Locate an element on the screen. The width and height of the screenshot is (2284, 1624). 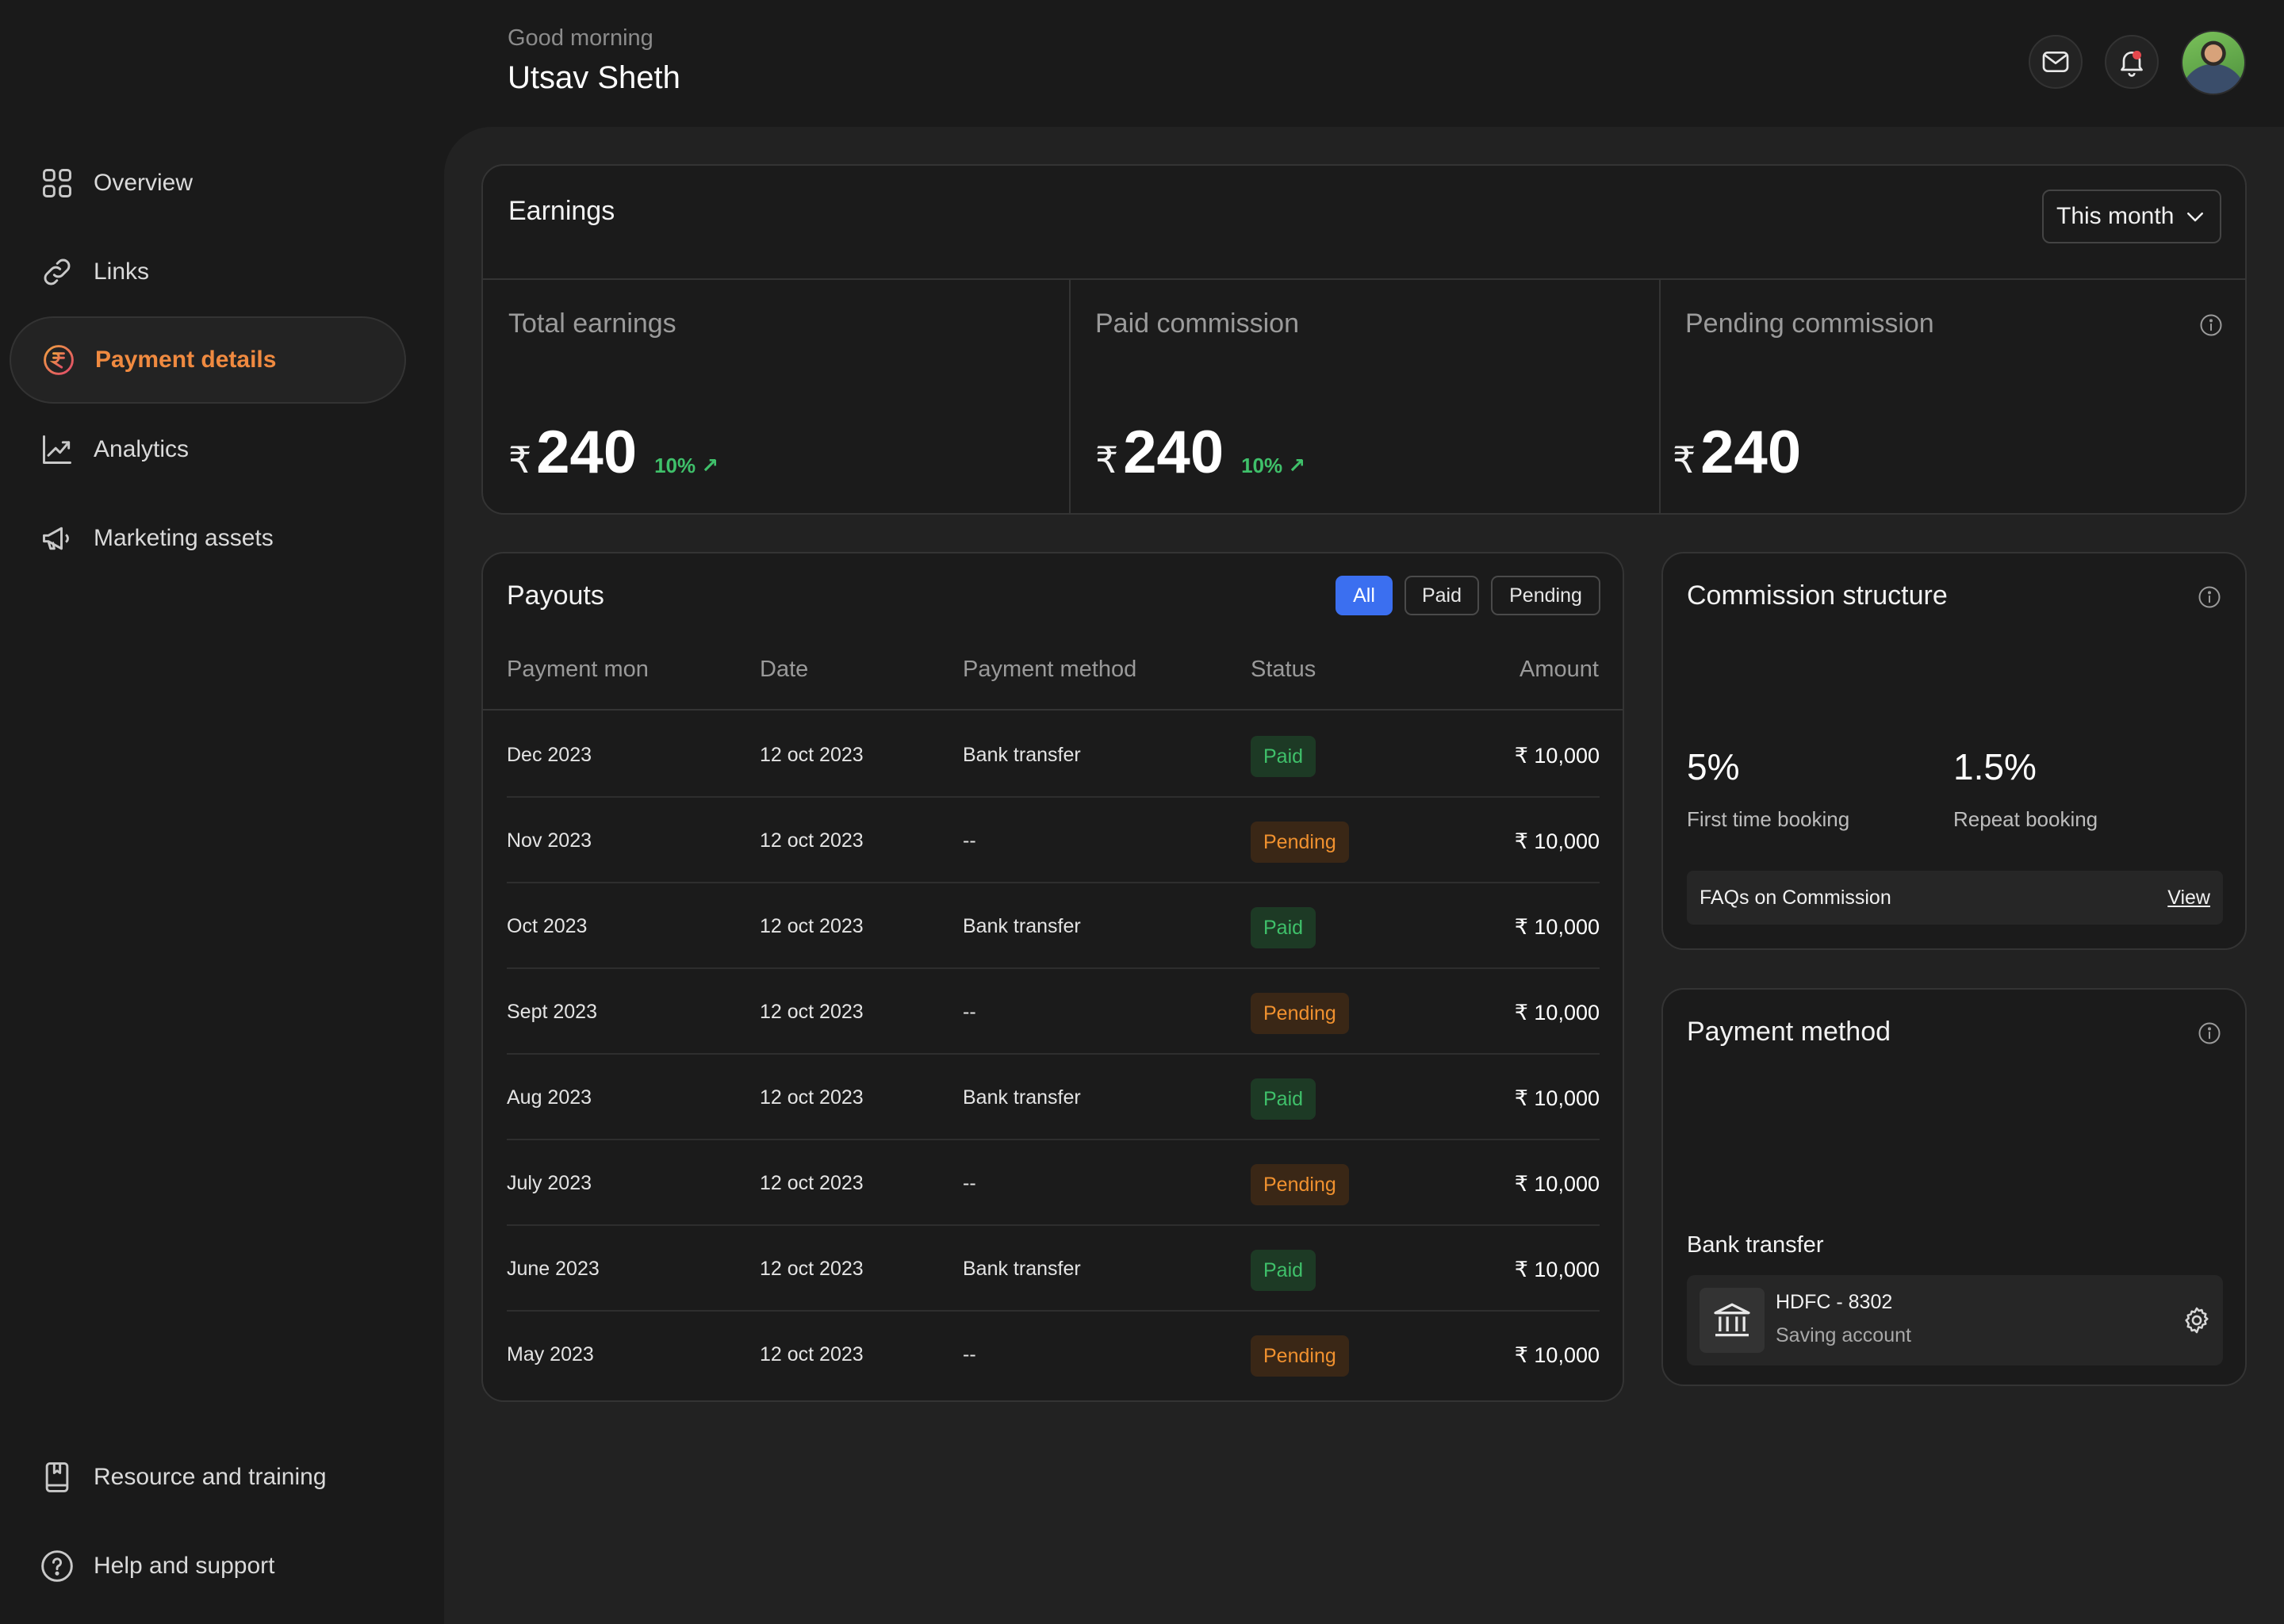
repeat-booking-label: Repeat booking is located at coordinates (2025, 819).